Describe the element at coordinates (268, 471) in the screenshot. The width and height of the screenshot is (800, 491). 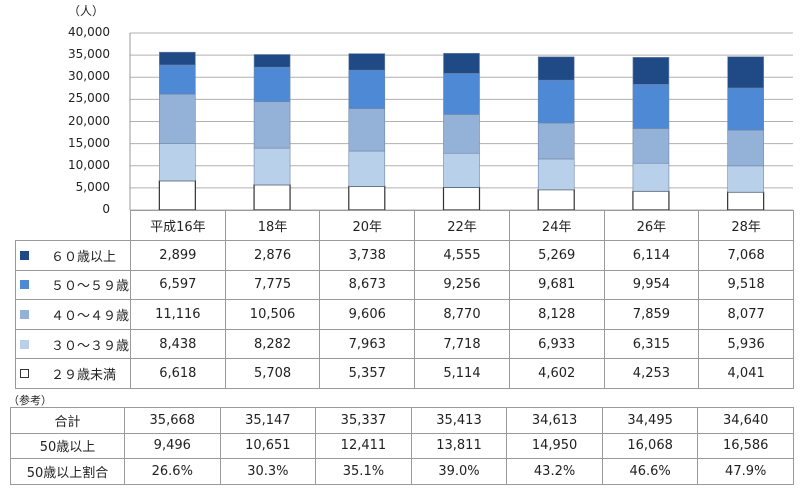
I see `reference-value: 30.3%` at that location.